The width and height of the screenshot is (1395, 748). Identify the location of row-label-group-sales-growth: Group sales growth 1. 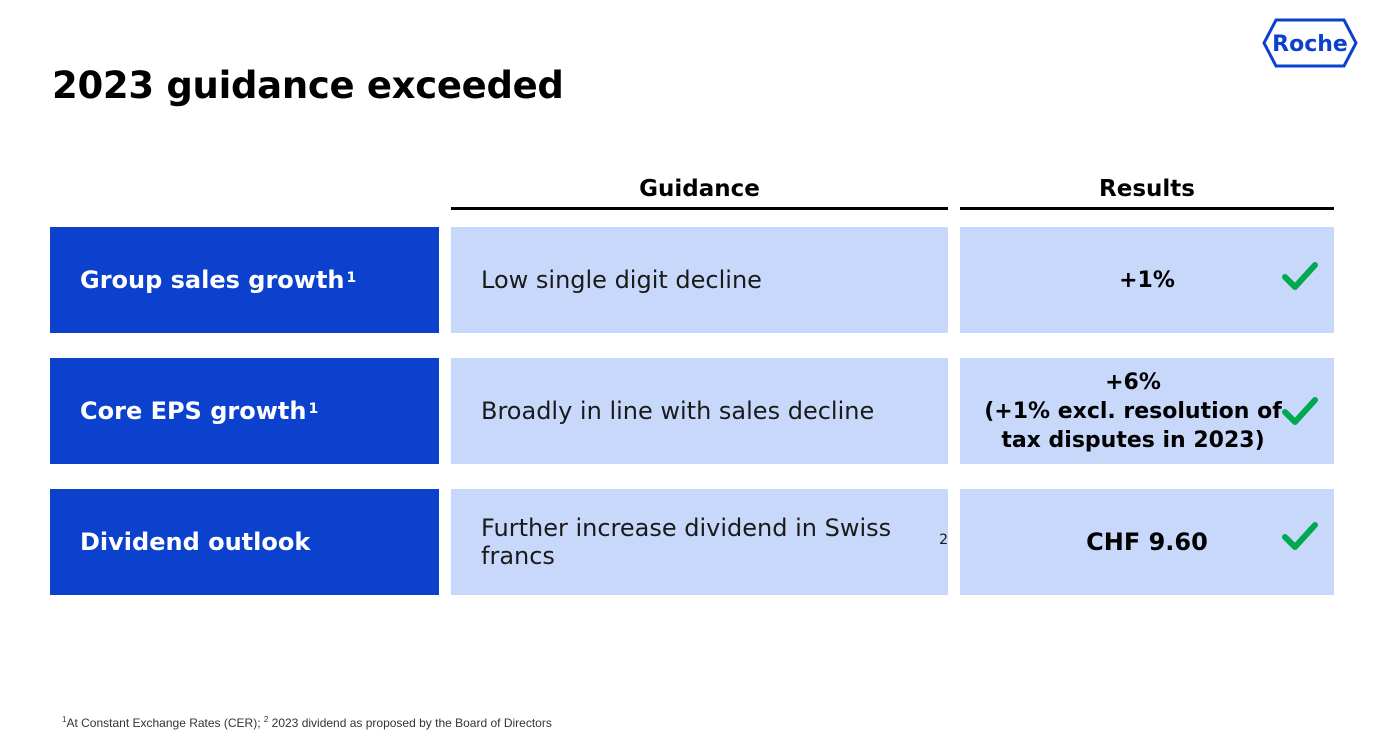
(244, 280).